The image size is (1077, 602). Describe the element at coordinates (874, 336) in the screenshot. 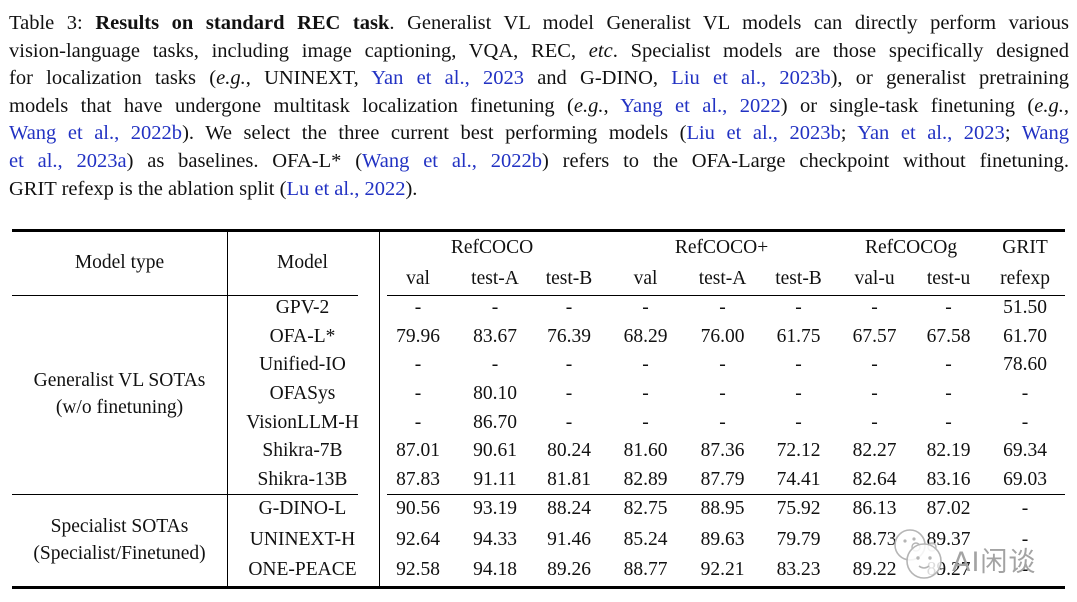

I see `metric-value: 67.57` at that location.